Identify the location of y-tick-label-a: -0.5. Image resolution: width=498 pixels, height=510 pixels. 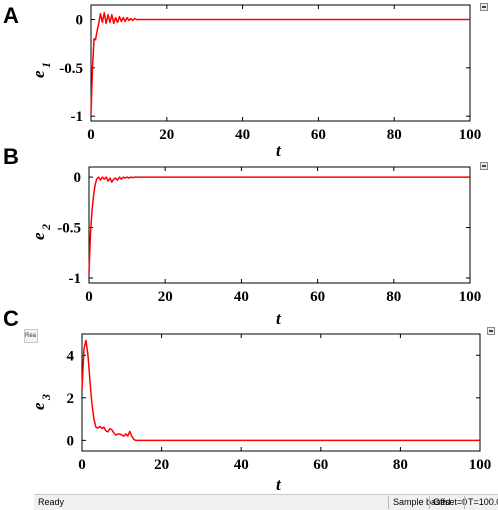
(71, 69).